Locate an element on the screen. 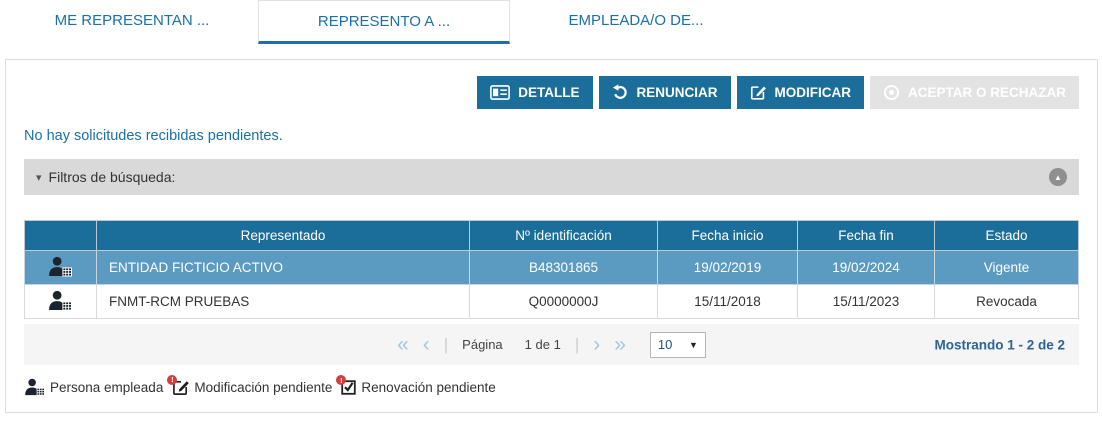 The height and width of the screenshot is (425, 1103). prev-page-icon: ‹ is located at coordinates (426, 344).